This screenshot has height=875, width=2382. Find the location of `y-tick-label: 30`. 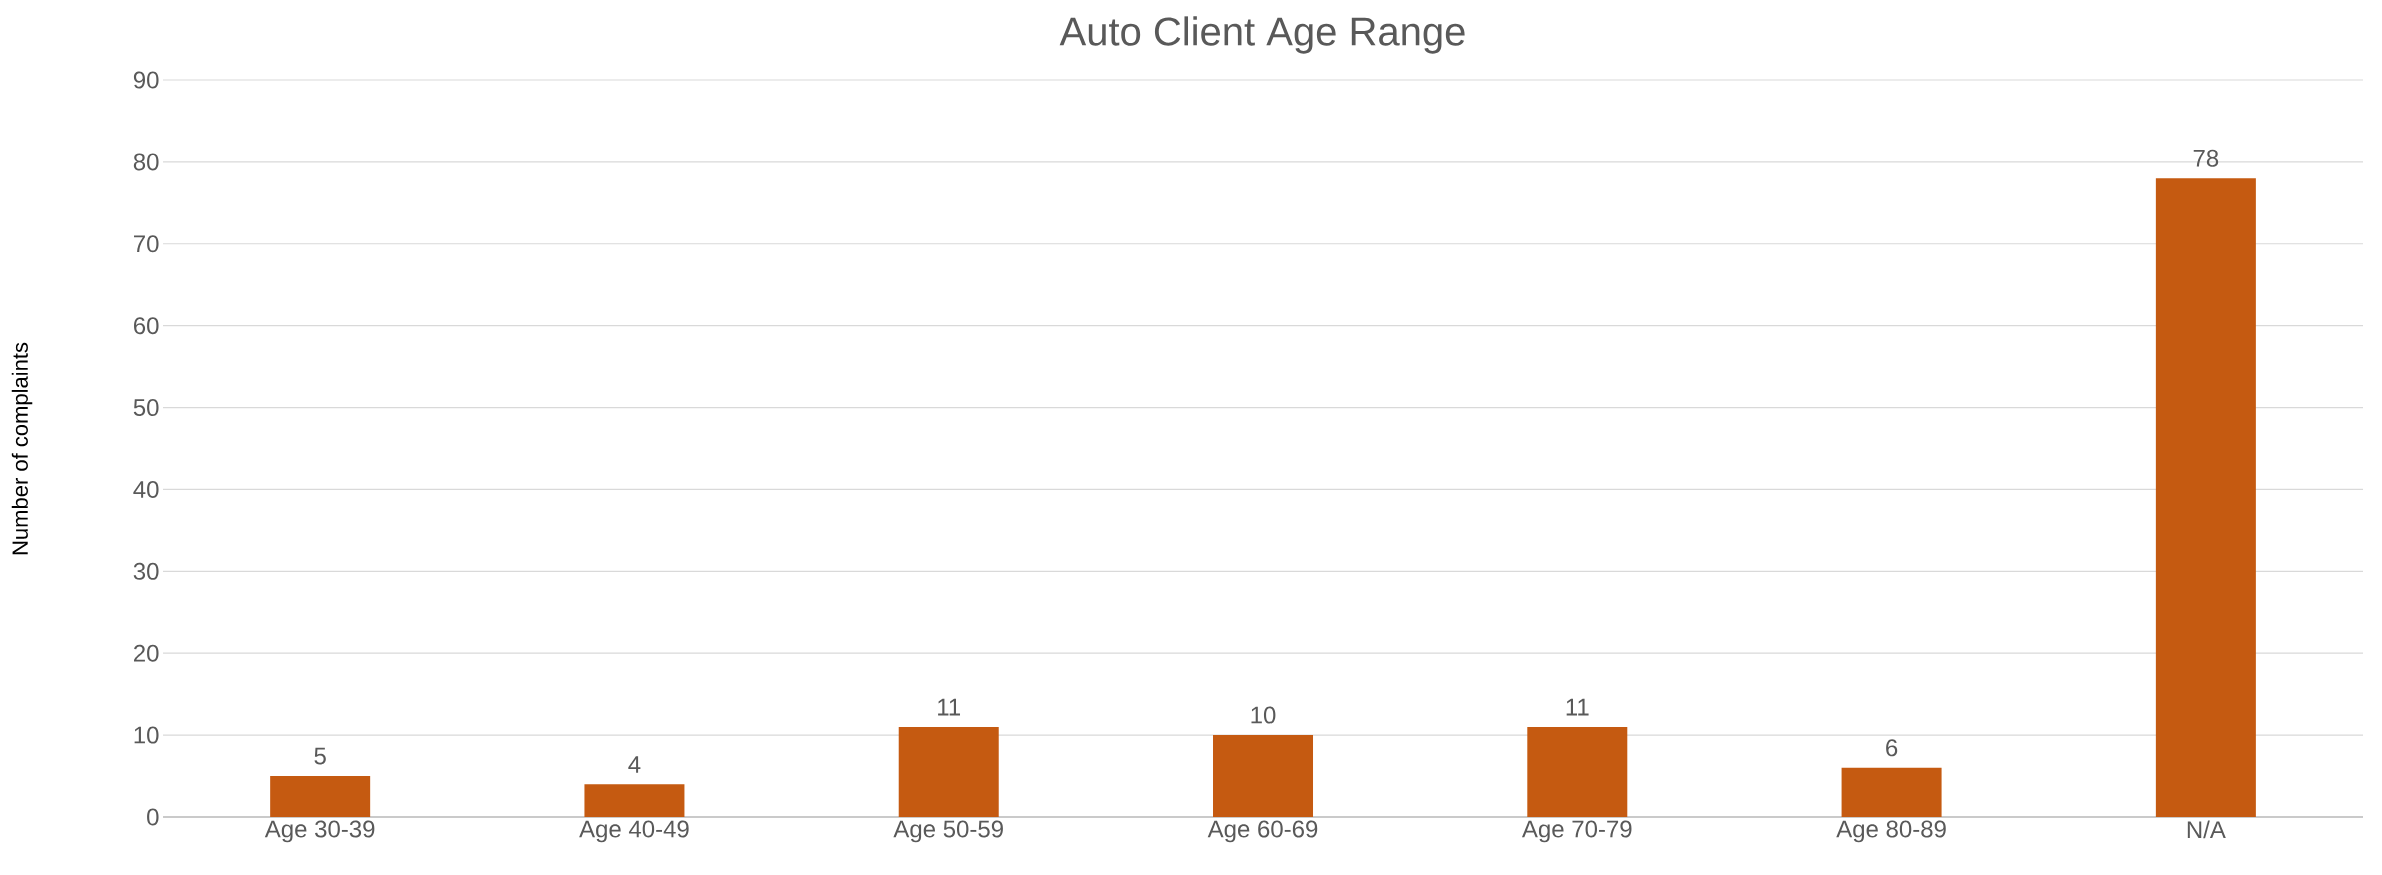

y-tick-label: 30 is located at coordinates (146, 571).